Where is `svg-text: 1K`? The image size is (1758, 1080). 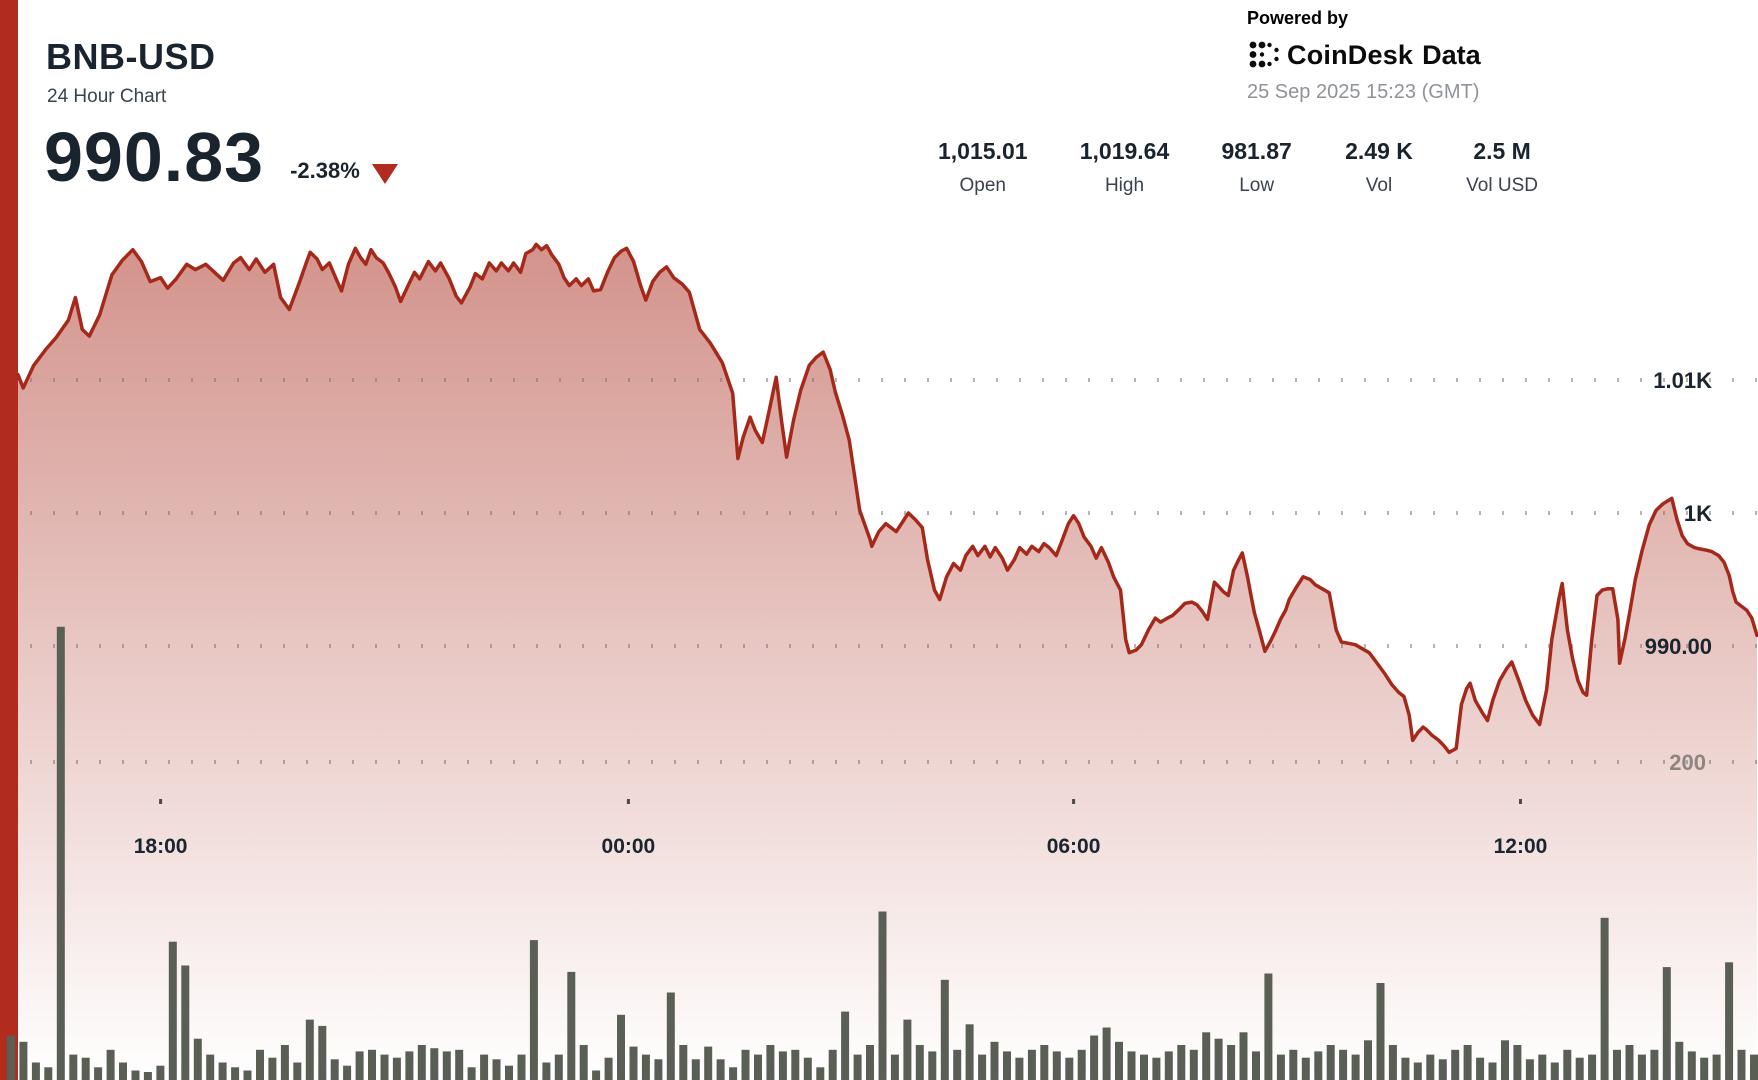 svg-text: 1K is located at coordinates (1698, 513).